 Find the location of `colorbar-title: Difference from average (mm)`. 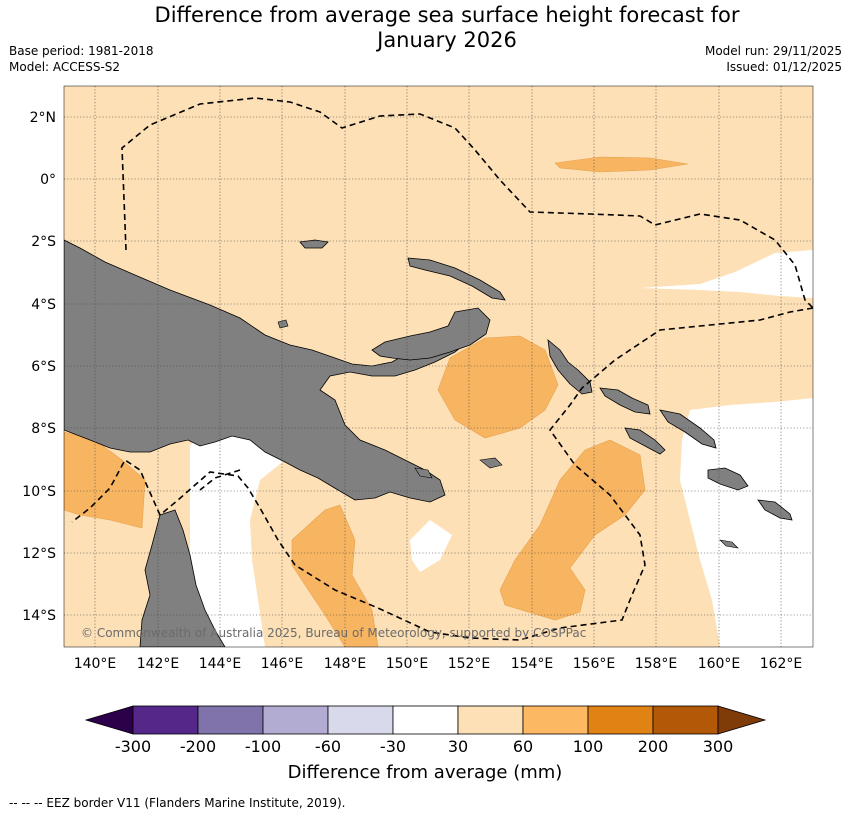

colorbar-title: Difference from average (mm) is located at coordinates (425, 772).